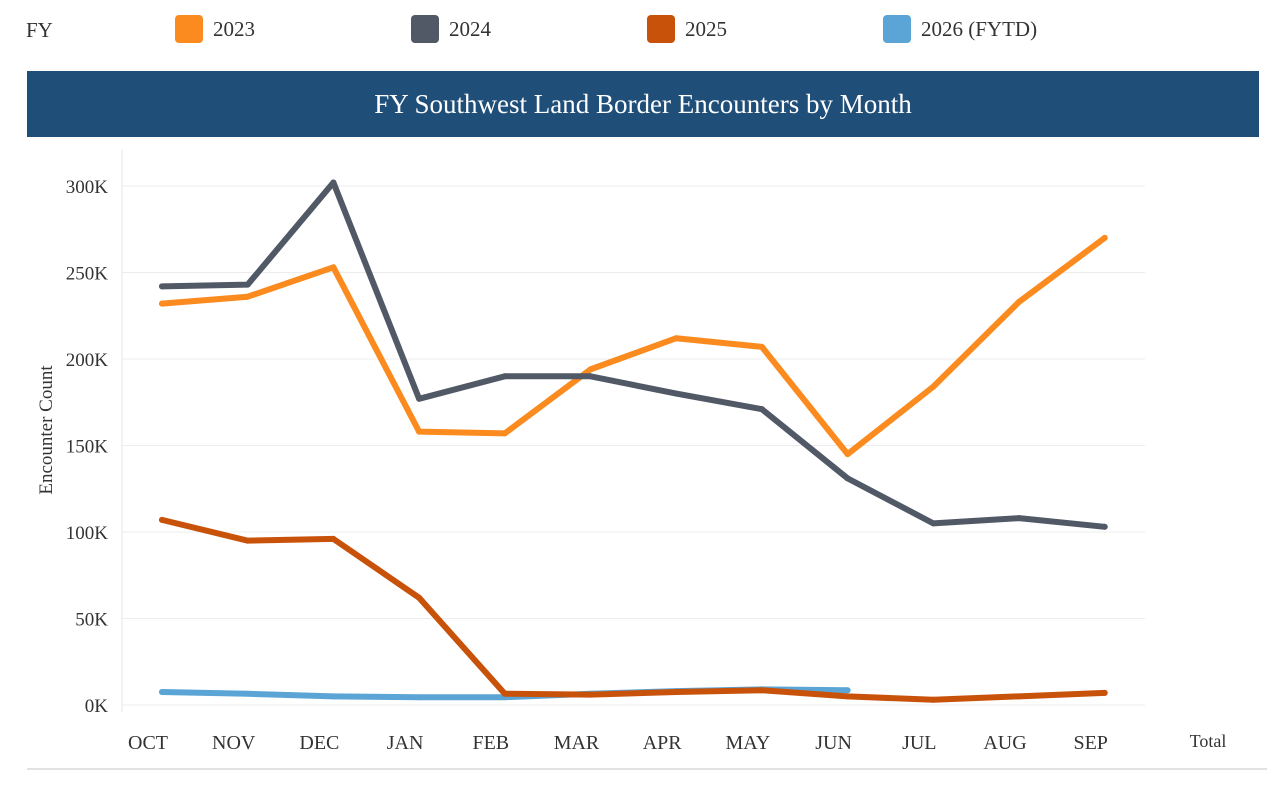  I want to click on legend-item-label: 2024, so click(470, 28).